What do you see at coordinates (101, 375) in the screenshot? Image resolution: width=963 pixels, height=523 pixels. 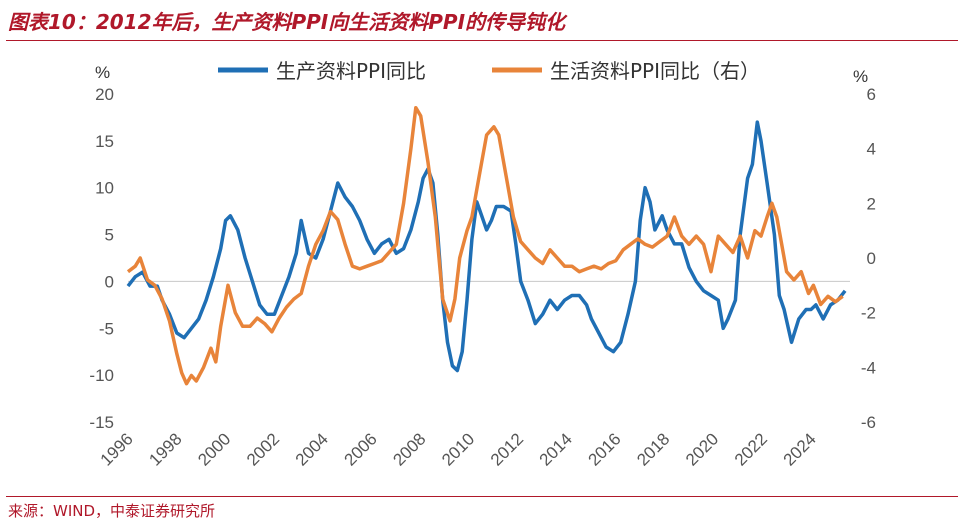 I see `left-tick-label: -10` at bounding box center [101, 375].